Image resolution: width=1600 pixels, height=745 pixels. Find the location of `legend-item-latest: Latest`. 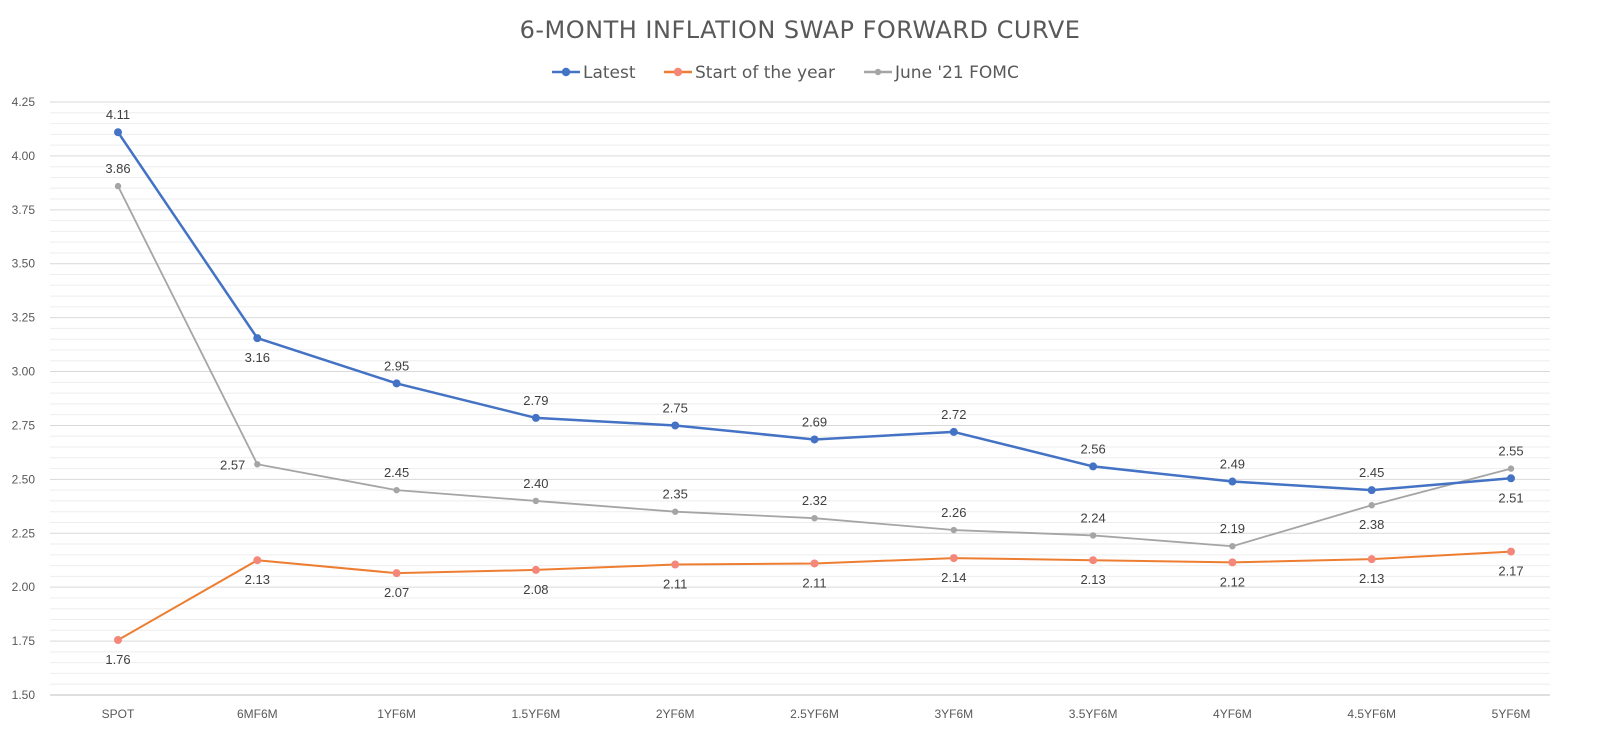

legend-item-latest: Latest is located at coordinates (594, 73).